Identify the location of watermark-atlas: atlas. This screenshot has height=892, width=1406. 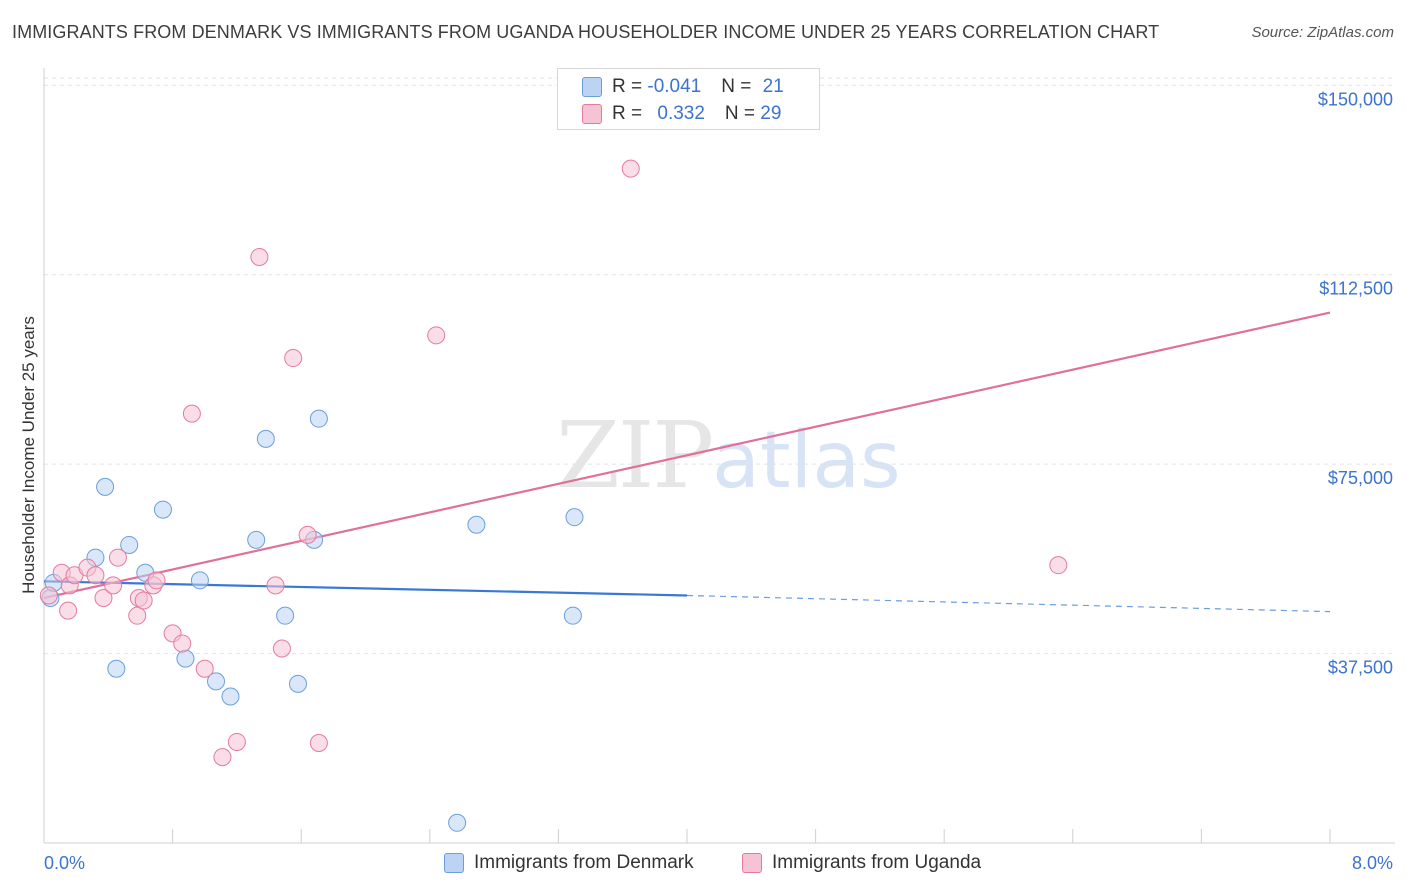
(806, 461).